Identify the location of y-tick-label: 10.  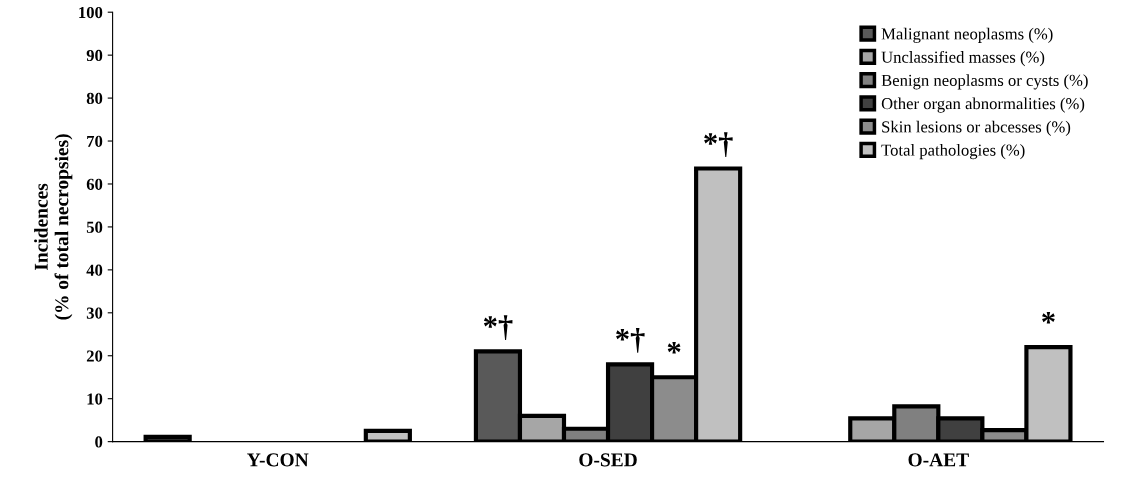
(95, 399).